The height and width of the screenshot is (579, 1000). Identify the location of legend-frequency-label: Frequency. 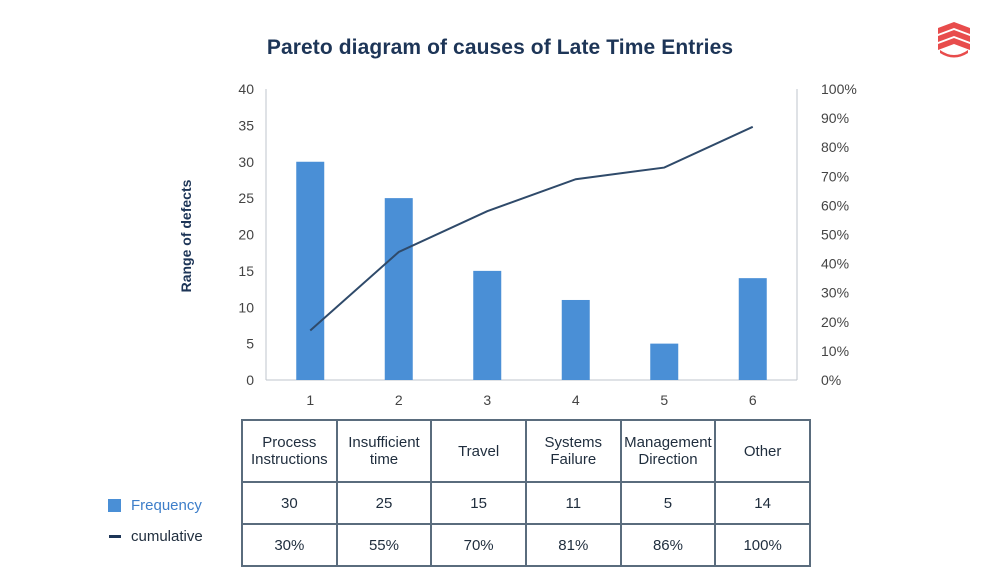
(166, 505).